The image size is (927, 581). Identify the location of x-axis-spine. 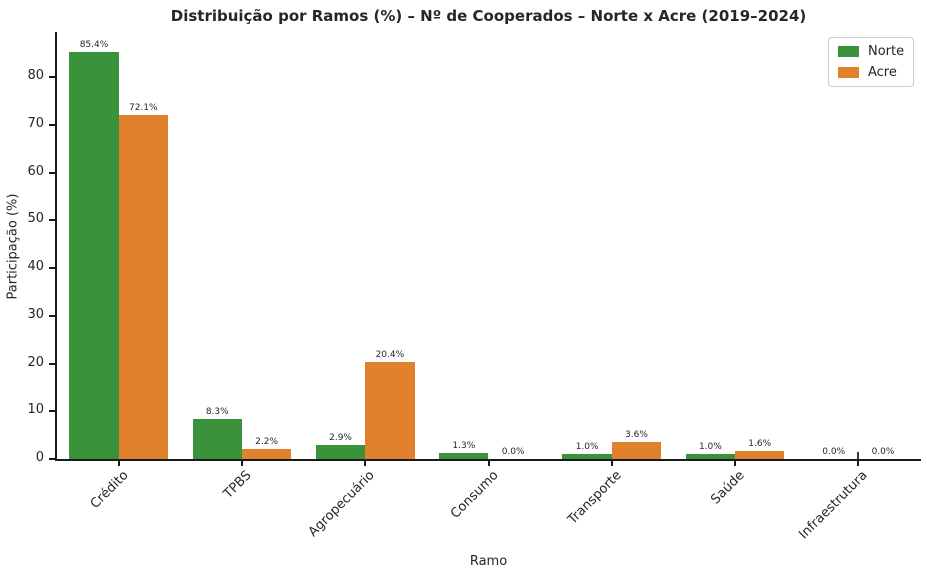
(488, 460).